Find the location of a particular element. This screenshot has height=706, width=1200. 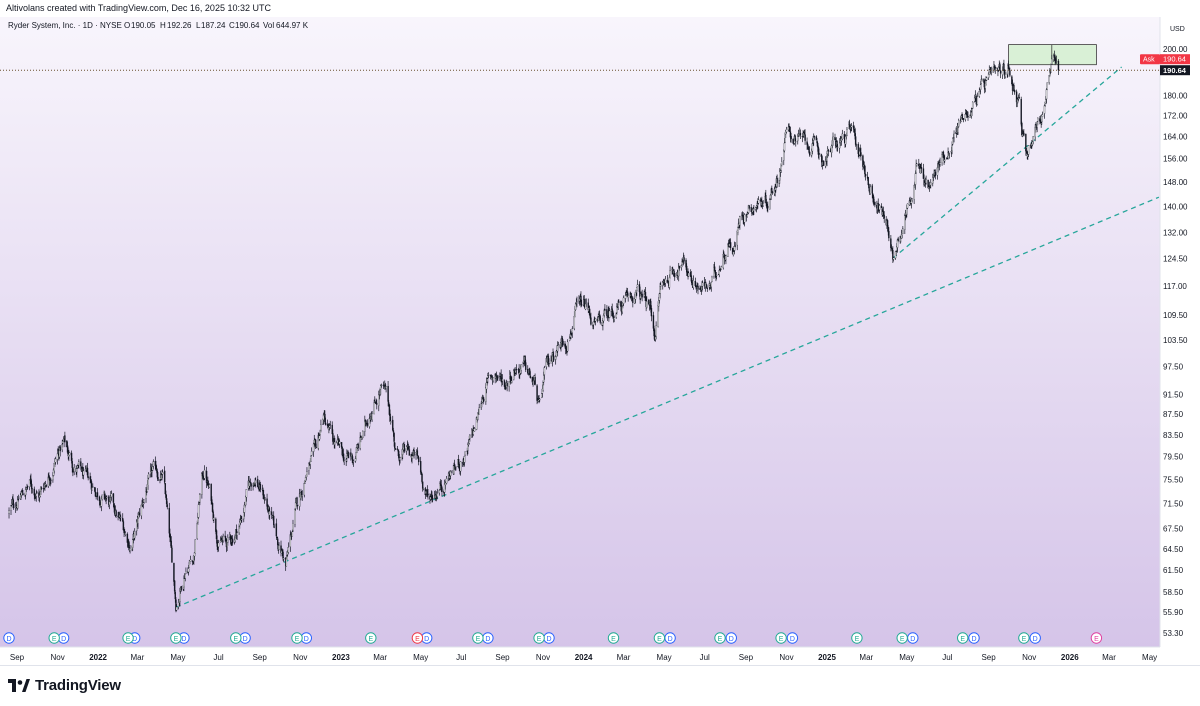

target-zone is located at coordinates (1052, 55).